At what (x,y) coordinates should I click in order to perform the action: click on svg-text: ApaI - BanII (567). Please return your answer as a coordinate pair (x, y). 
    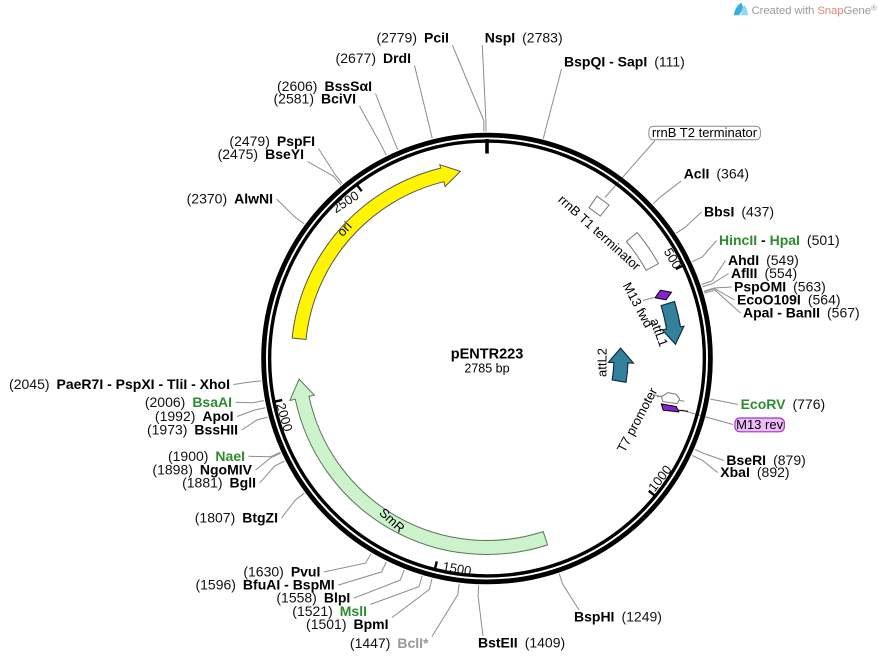
    Looking at the image, I should click on (801, 313).